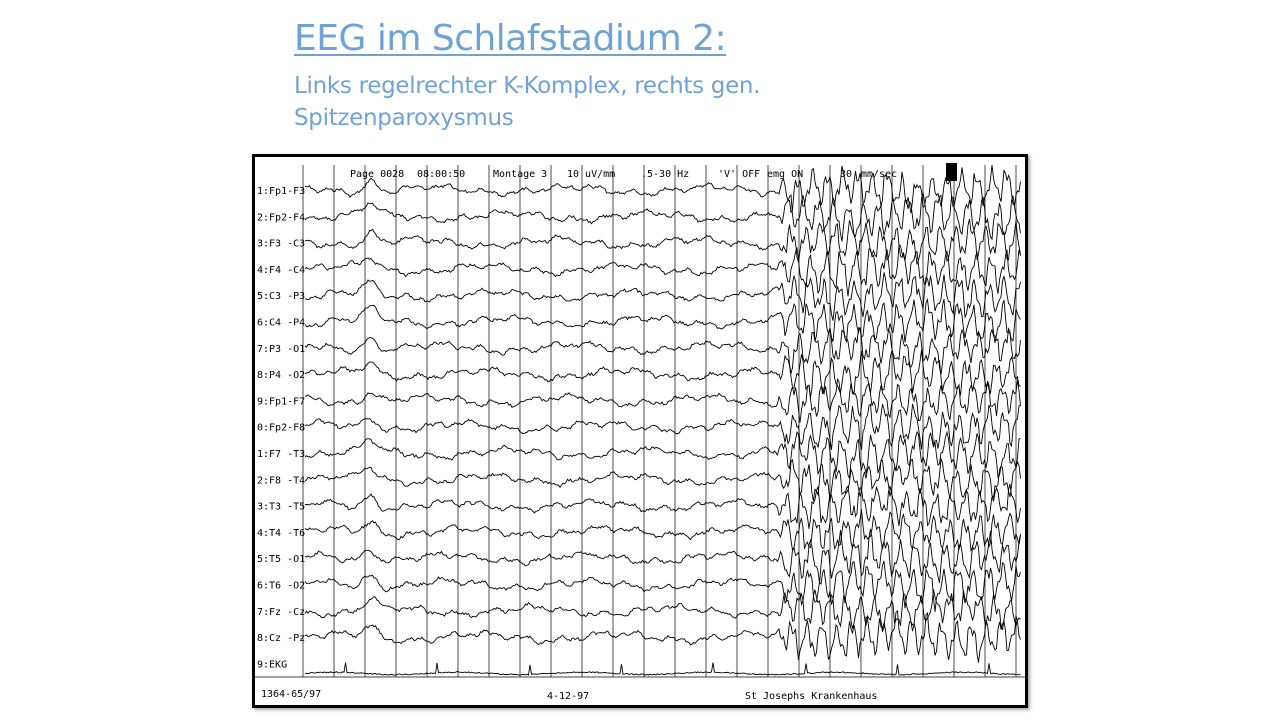 This screenshot has height=720, width=1280. Describe the element at coordinates (441, 174) in the screenshot. I see `header-time: 08:00:50` at that location.